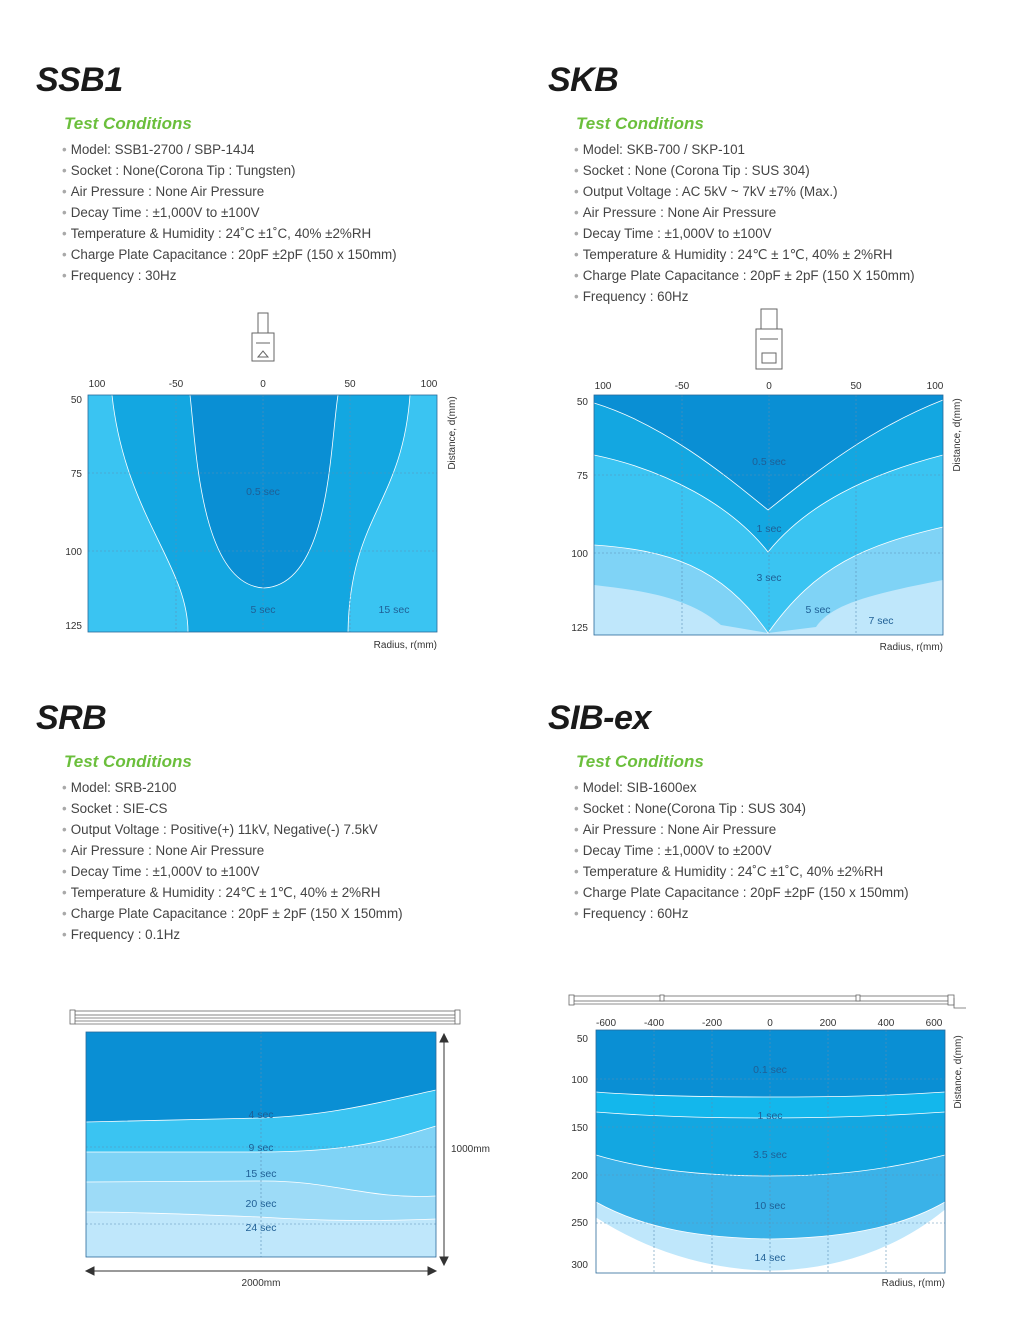  What do you see at coordinates (886, 1023) in the screenshot?
I see `sibex-x-tick-5: 400` at bounding box center [886, 1023].